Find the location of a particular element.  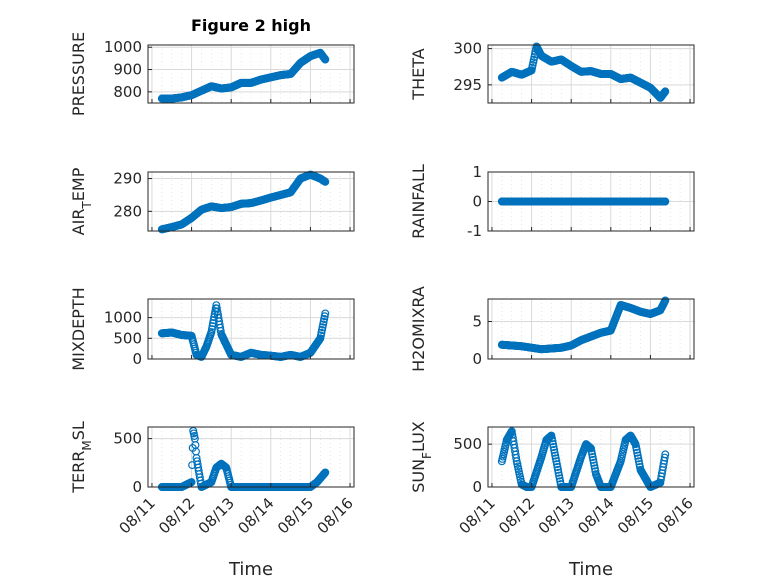

figure-title: Figure 2 high is located at coordinates (251, 25).